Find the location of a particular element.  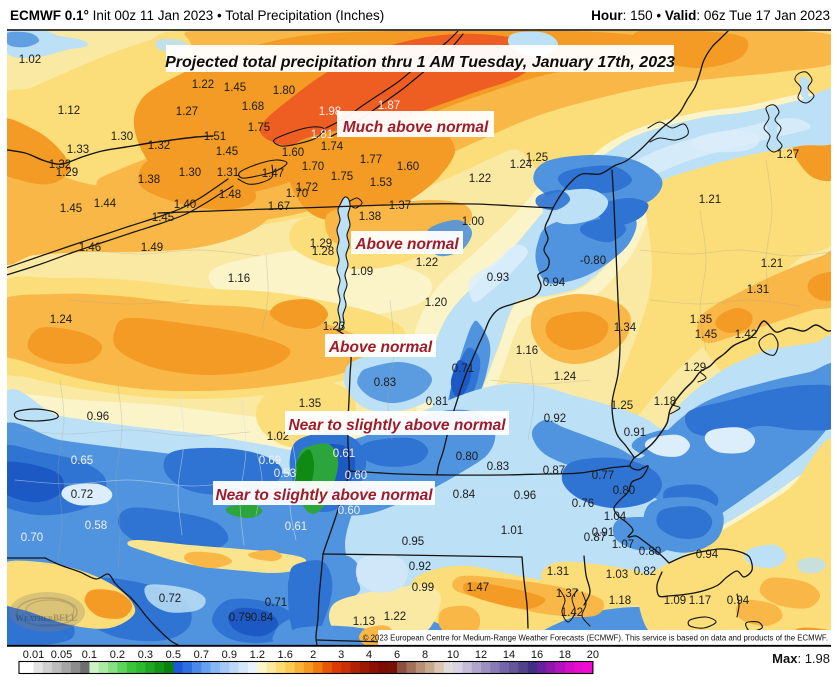

svg-text: 0.1 is located at coordinates (89, 655).